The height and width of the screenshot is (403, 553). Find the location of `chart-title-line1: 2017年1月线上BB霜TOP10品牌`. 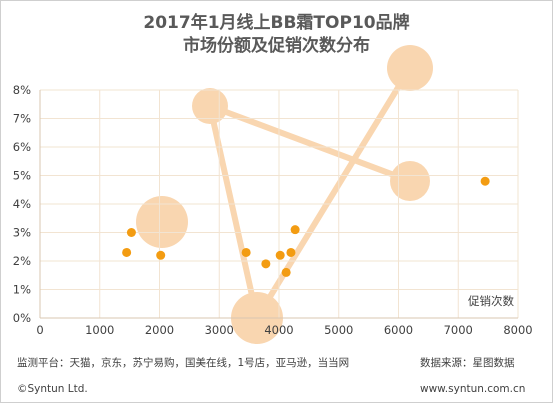

chart-title-line1: 2017年1月线上BB霜TOP10品牌 is located at coordinates (276, 23).